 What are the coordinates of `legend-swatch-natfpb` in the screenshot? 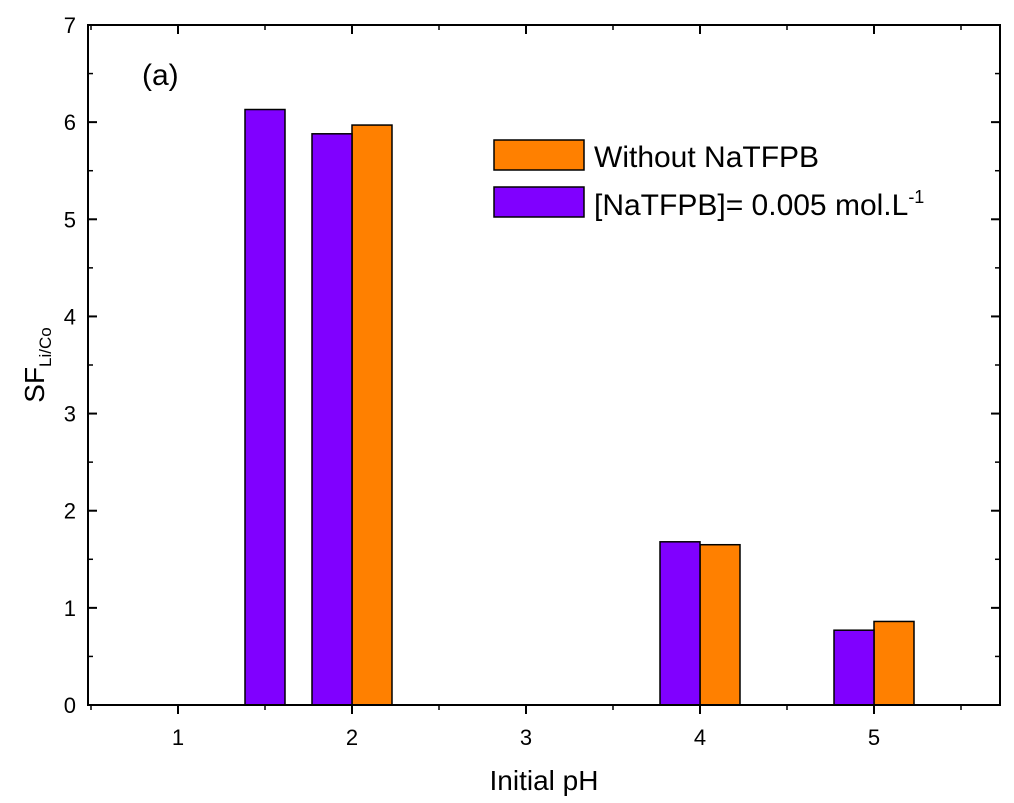 It's located at (539, 202).